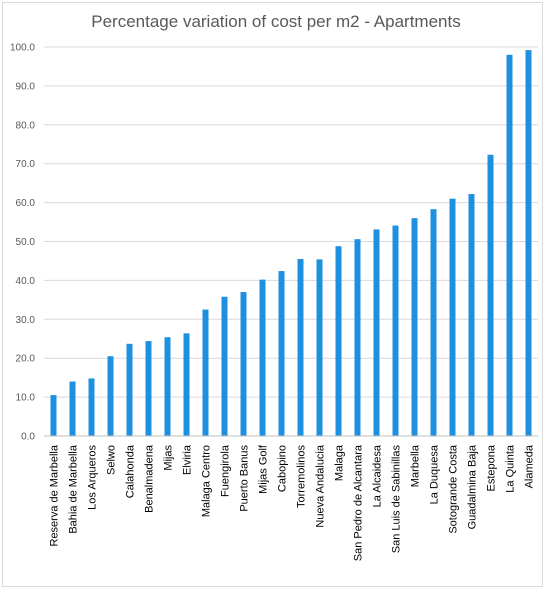  I want to click on y-tick-label: 50.0, so click(26, 242).